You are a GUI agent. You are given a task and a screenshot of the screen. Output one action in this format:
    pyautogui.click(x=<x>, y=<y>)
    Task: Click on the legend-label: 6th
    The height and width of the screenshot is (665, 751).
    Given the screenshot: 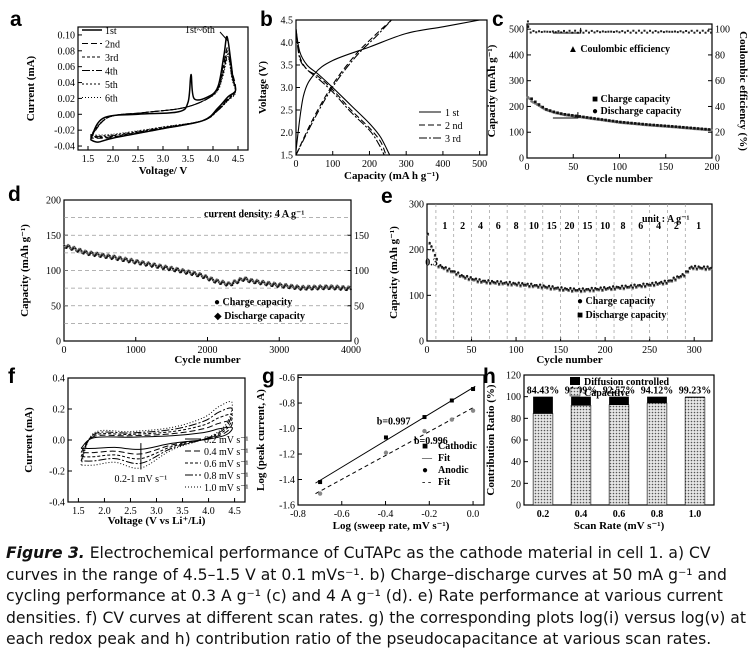 What is the action you would take?
    pyautogui.click(x=111, y=99)
    